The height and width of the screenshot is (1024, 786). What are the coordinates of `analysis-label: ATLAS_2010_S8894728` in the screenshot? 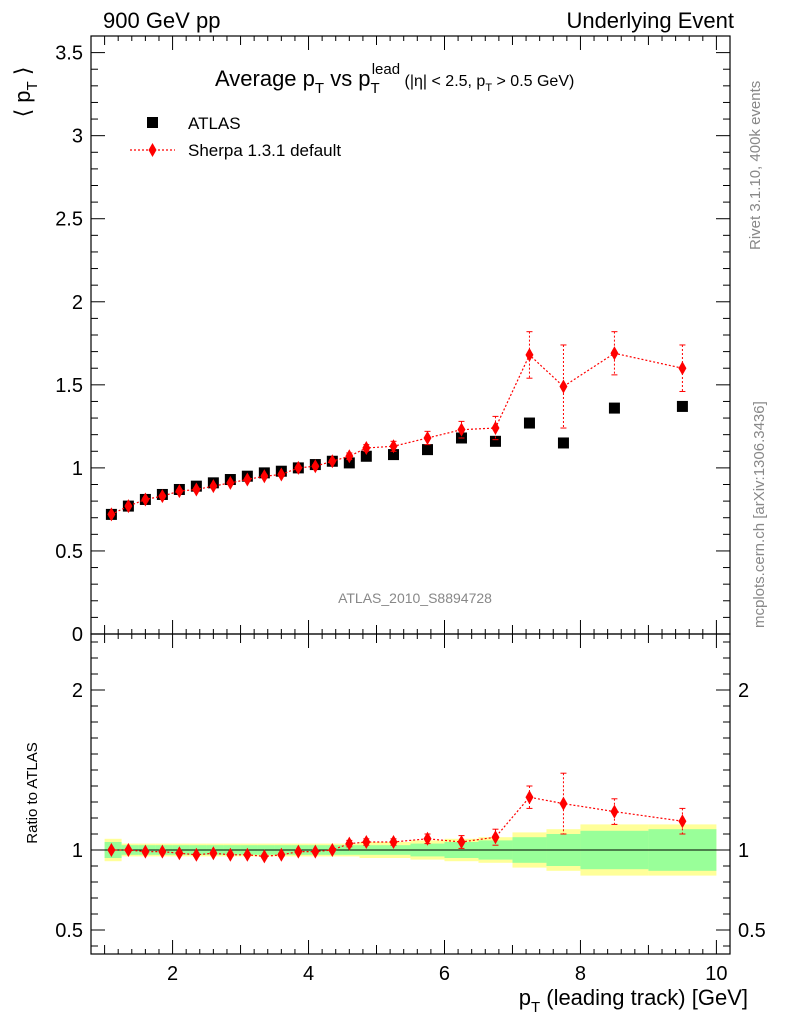 It's located at (415, 598).